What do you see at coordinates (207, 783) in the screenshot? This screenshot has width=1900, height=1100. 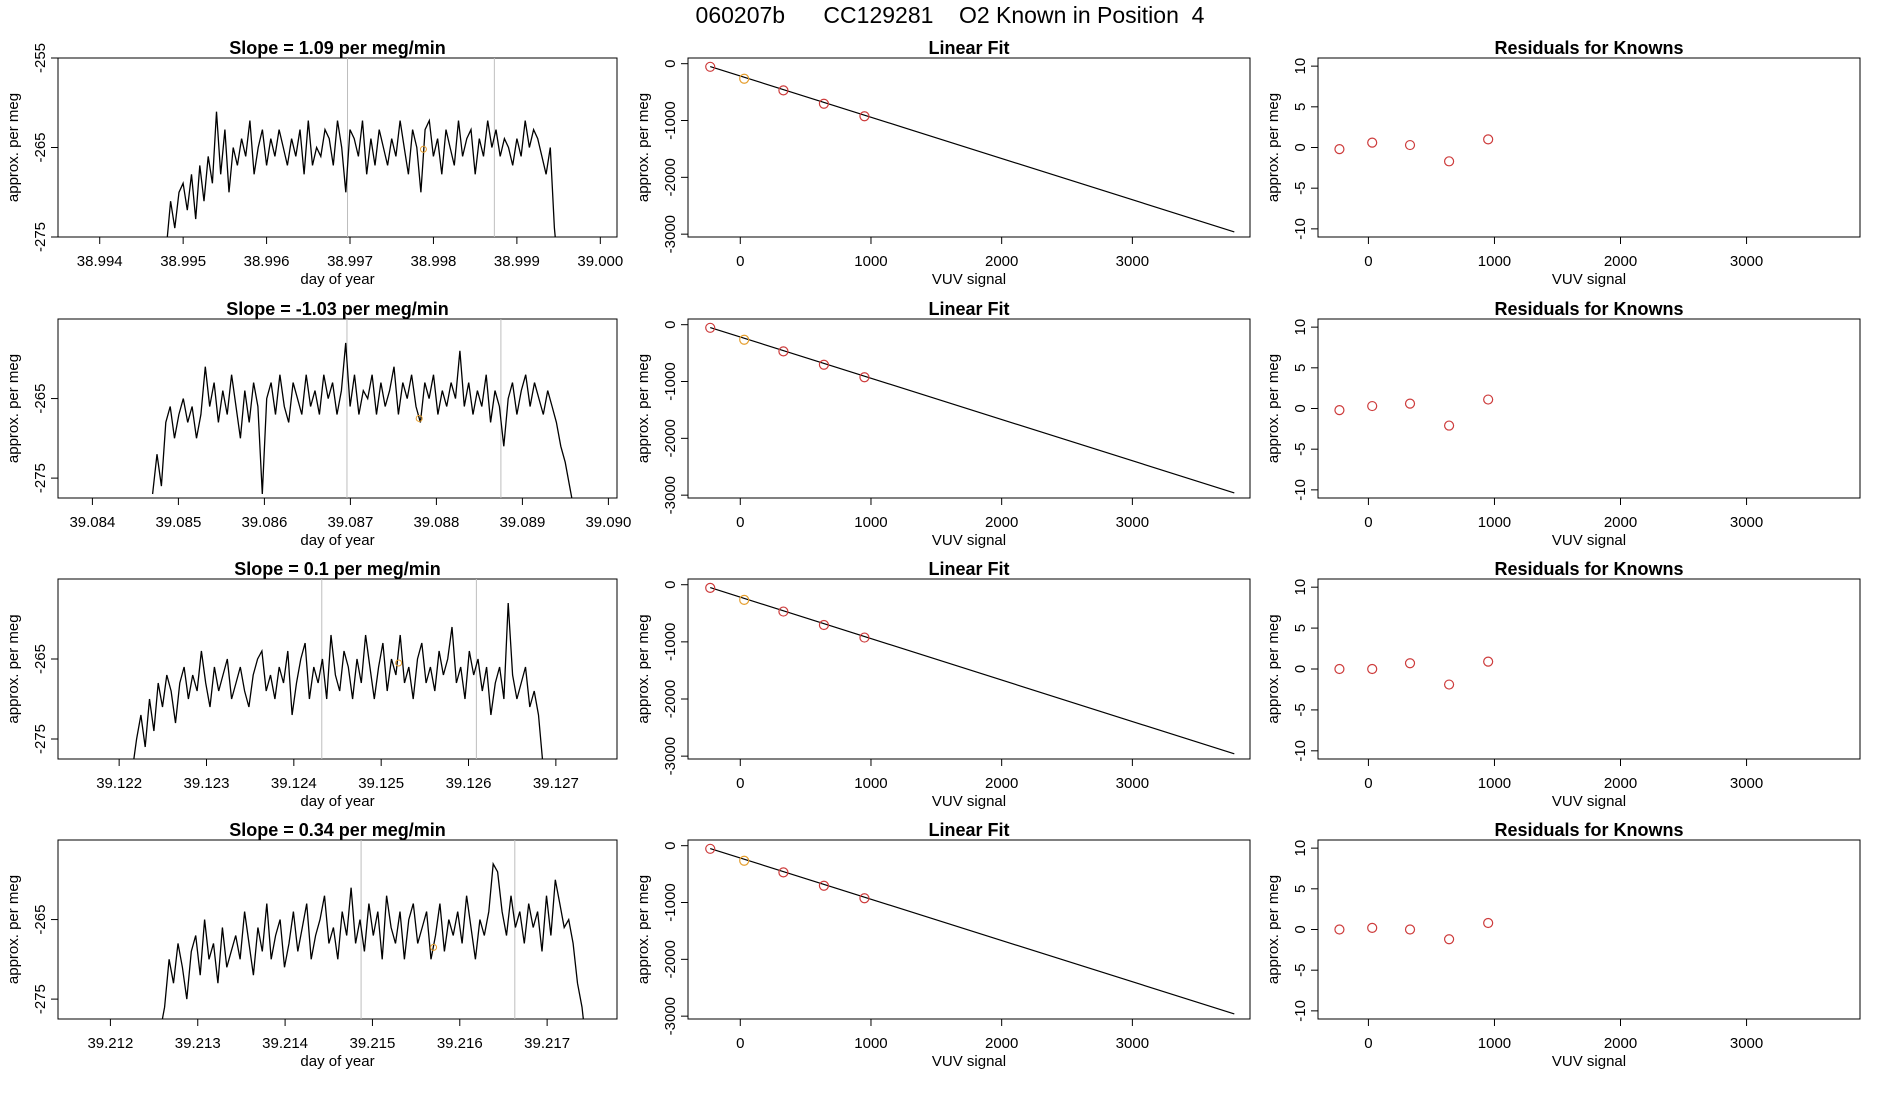 I see `x-tick-label: 39.123` at bounding box center [207, 783].